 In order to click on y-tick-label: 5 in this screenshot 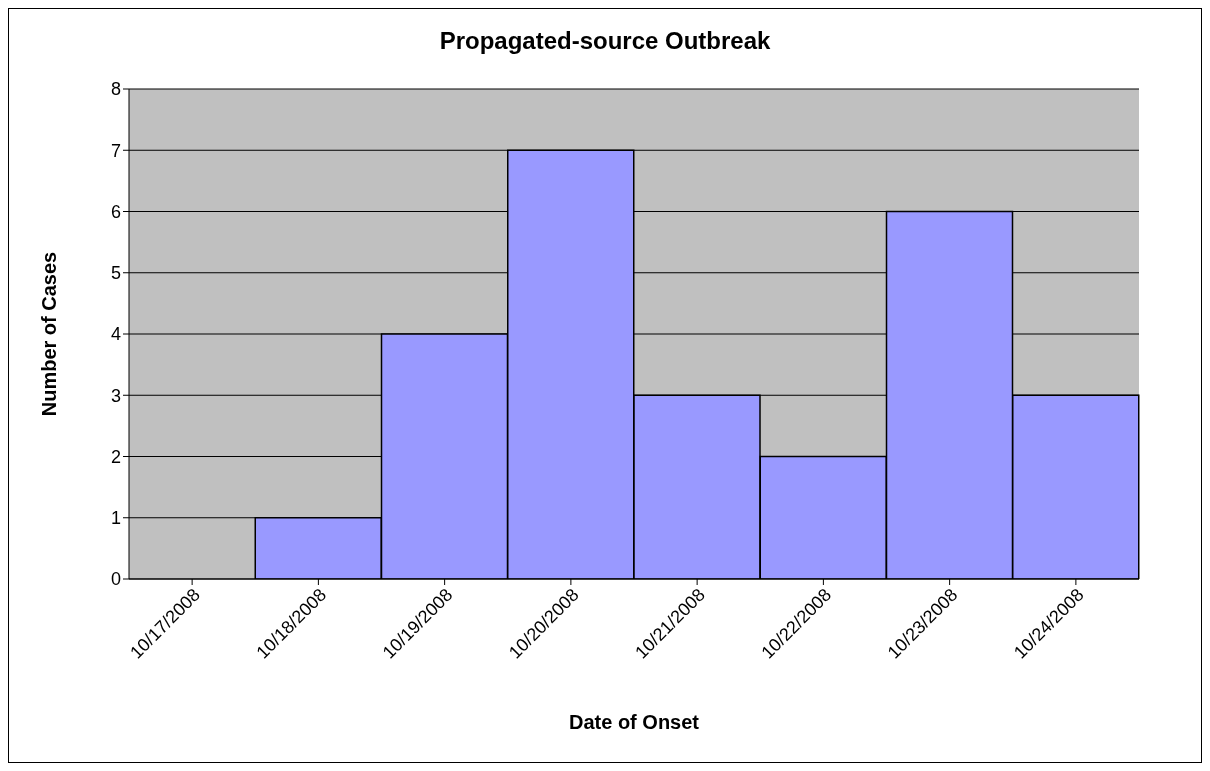, I will do `click(115, 273)`.